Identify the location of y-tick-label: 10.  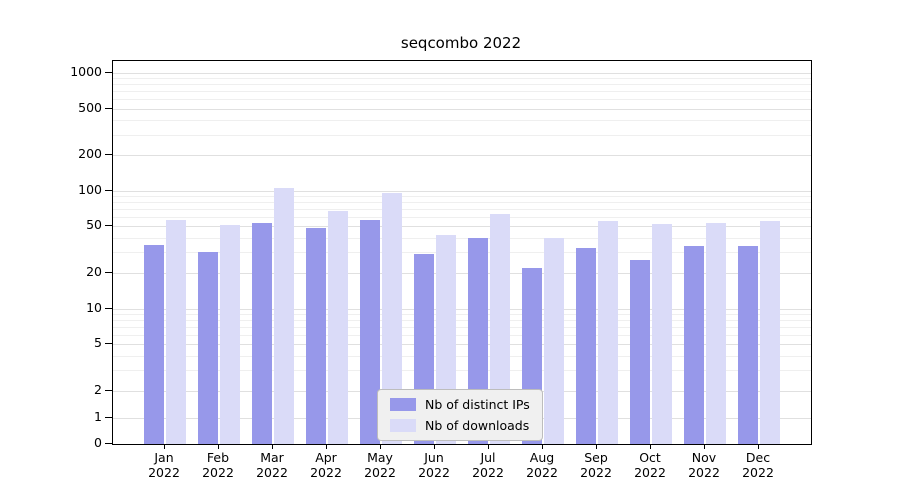
(94, 307).